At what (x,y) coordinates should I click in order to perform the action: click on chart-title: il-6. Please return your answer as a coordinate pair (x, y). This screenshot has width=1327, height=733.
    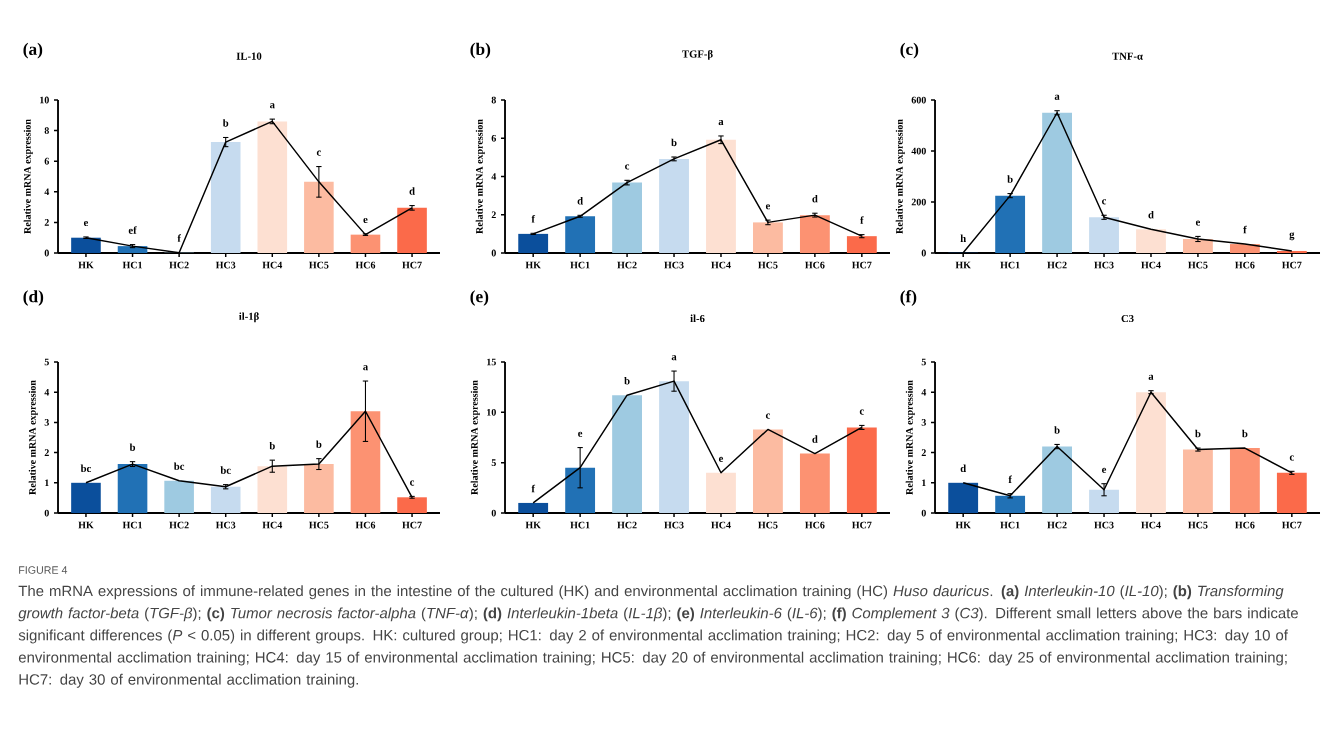
    Looking at the image, I should click on (697, 318).